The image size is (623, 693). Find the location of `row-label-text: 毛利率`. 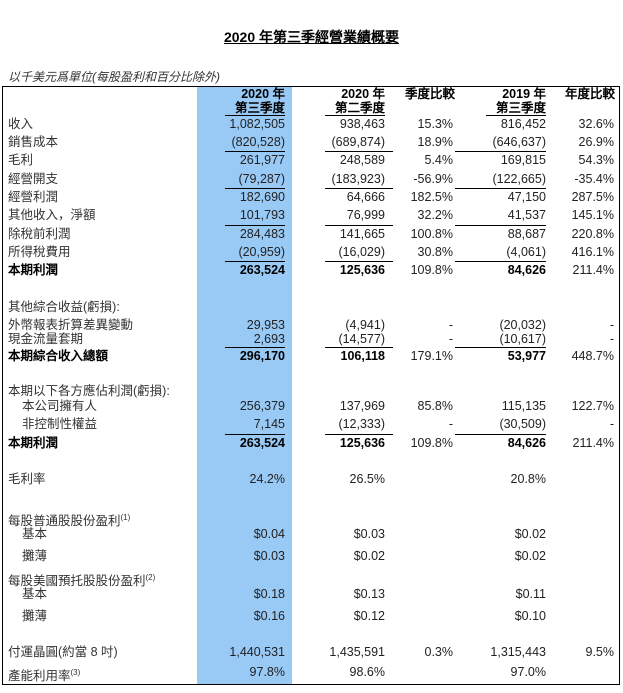

row-label-text: 毛利率 is located at coordinates (27, 479).